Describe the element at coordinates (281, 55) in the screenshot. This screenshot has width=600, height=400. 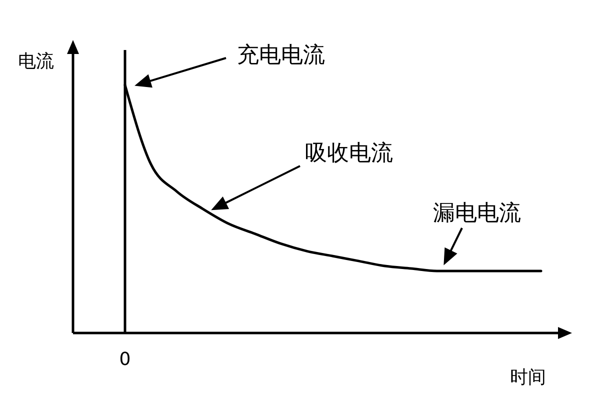
I see `text: 充电电流` at that location.